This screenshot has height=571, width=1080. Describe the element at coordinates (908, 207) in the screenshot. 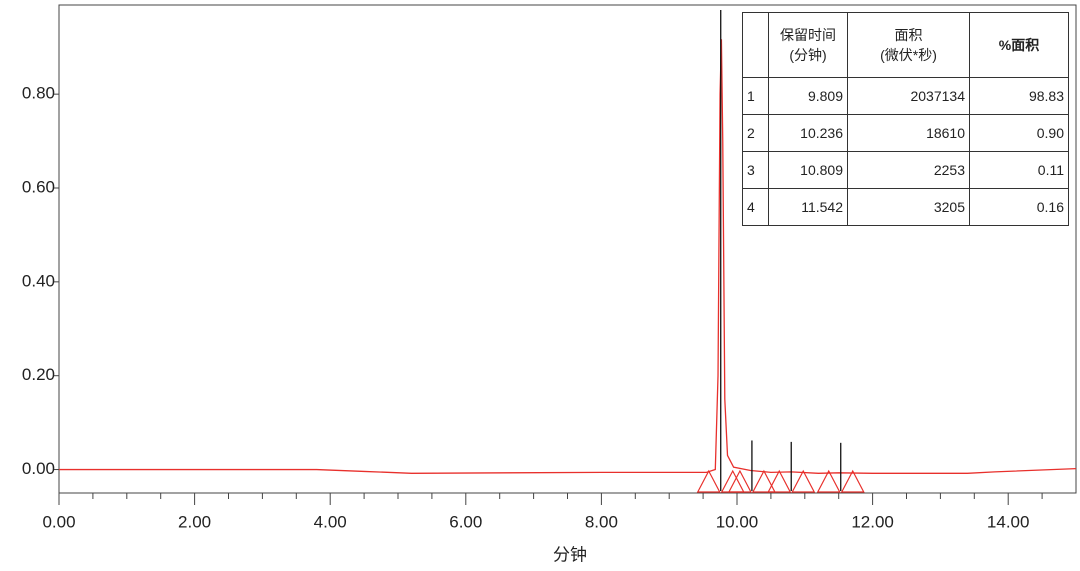

I see `table-cell: 3205` at that location.